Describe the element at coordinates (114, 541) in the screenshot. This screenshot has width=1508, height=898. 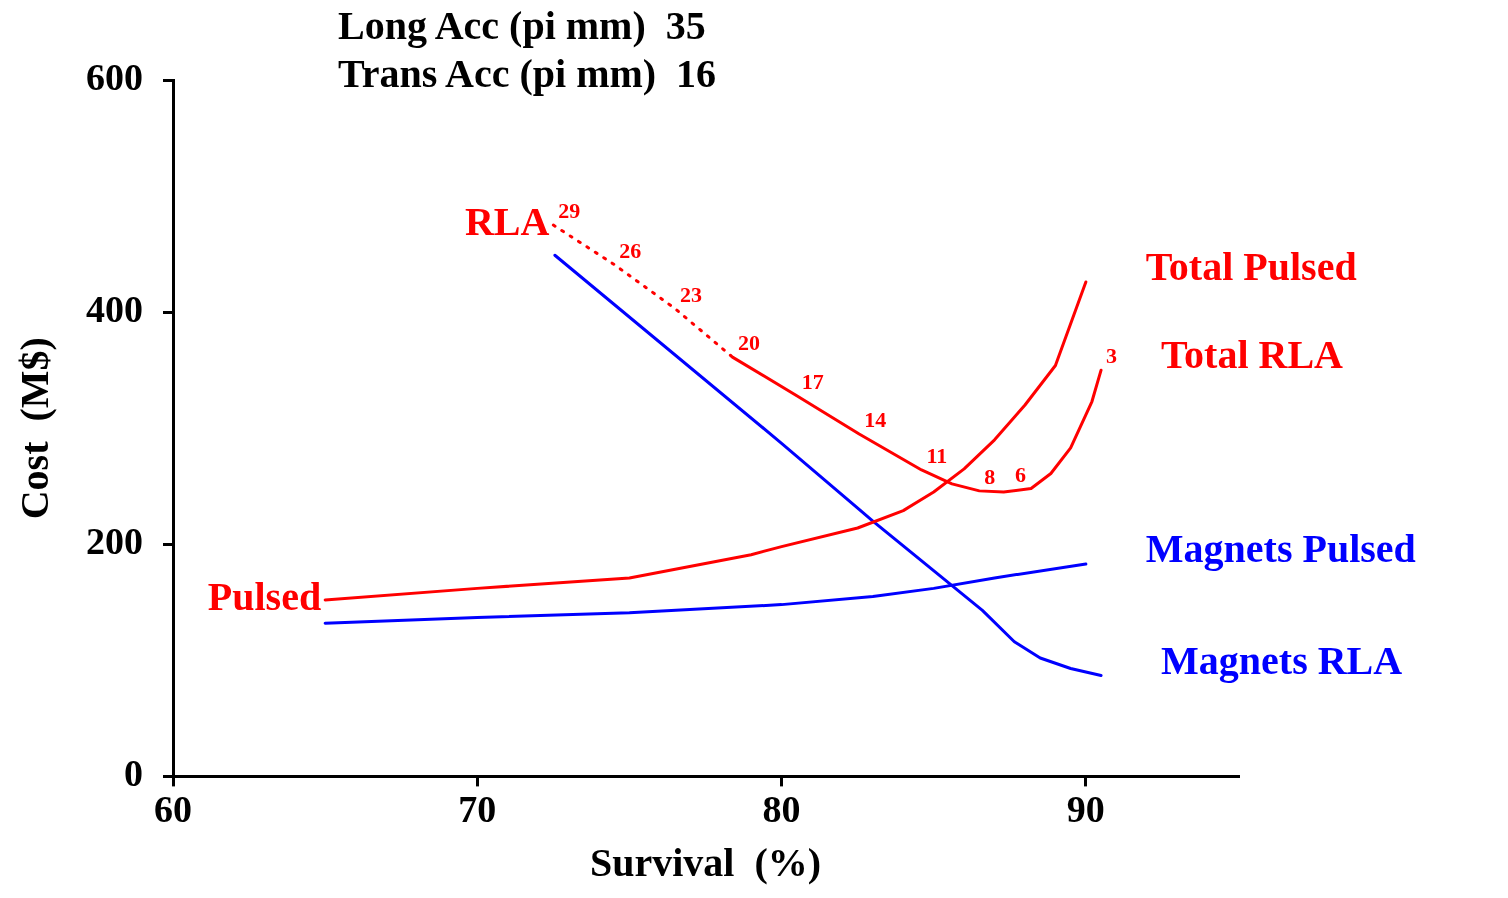
I see `y-tick-label: 200` at that location.